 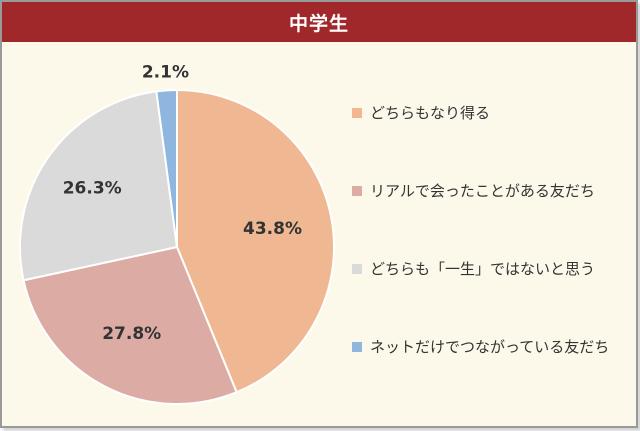 I want to click on legend-item-4: ネットだけでつながっている友だち, so click(x=480, y=346).